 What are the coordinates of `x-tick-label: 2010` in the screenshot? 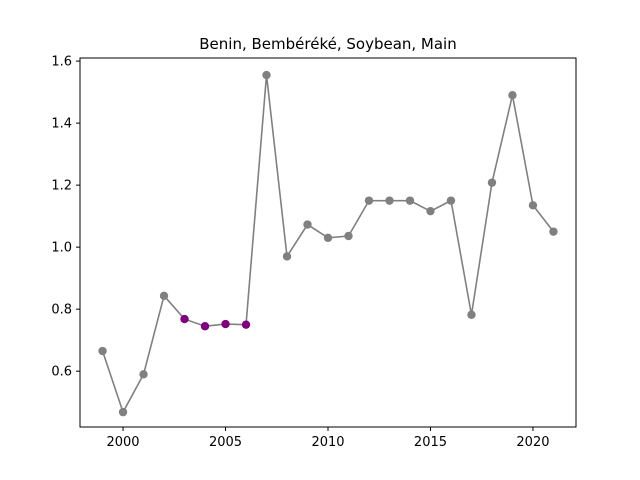 It's located at (327, 442).